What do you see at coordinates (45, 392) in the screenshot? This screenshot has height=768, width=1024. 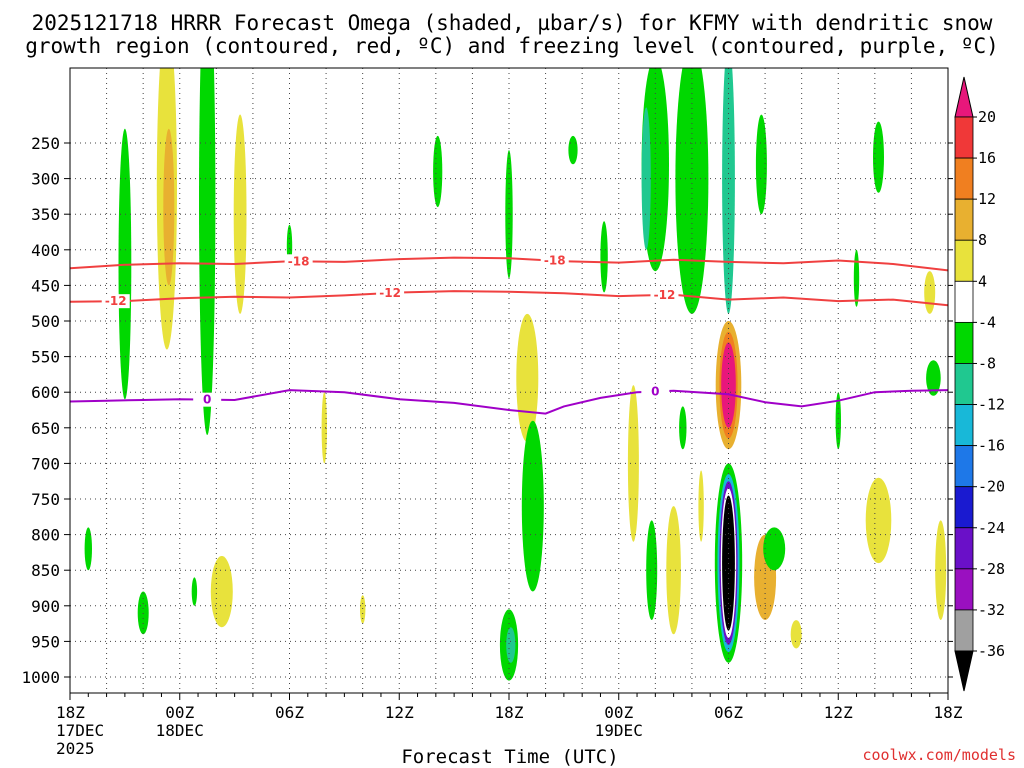 I see `y-tick-label: 600` at bounding box center [45, 392].